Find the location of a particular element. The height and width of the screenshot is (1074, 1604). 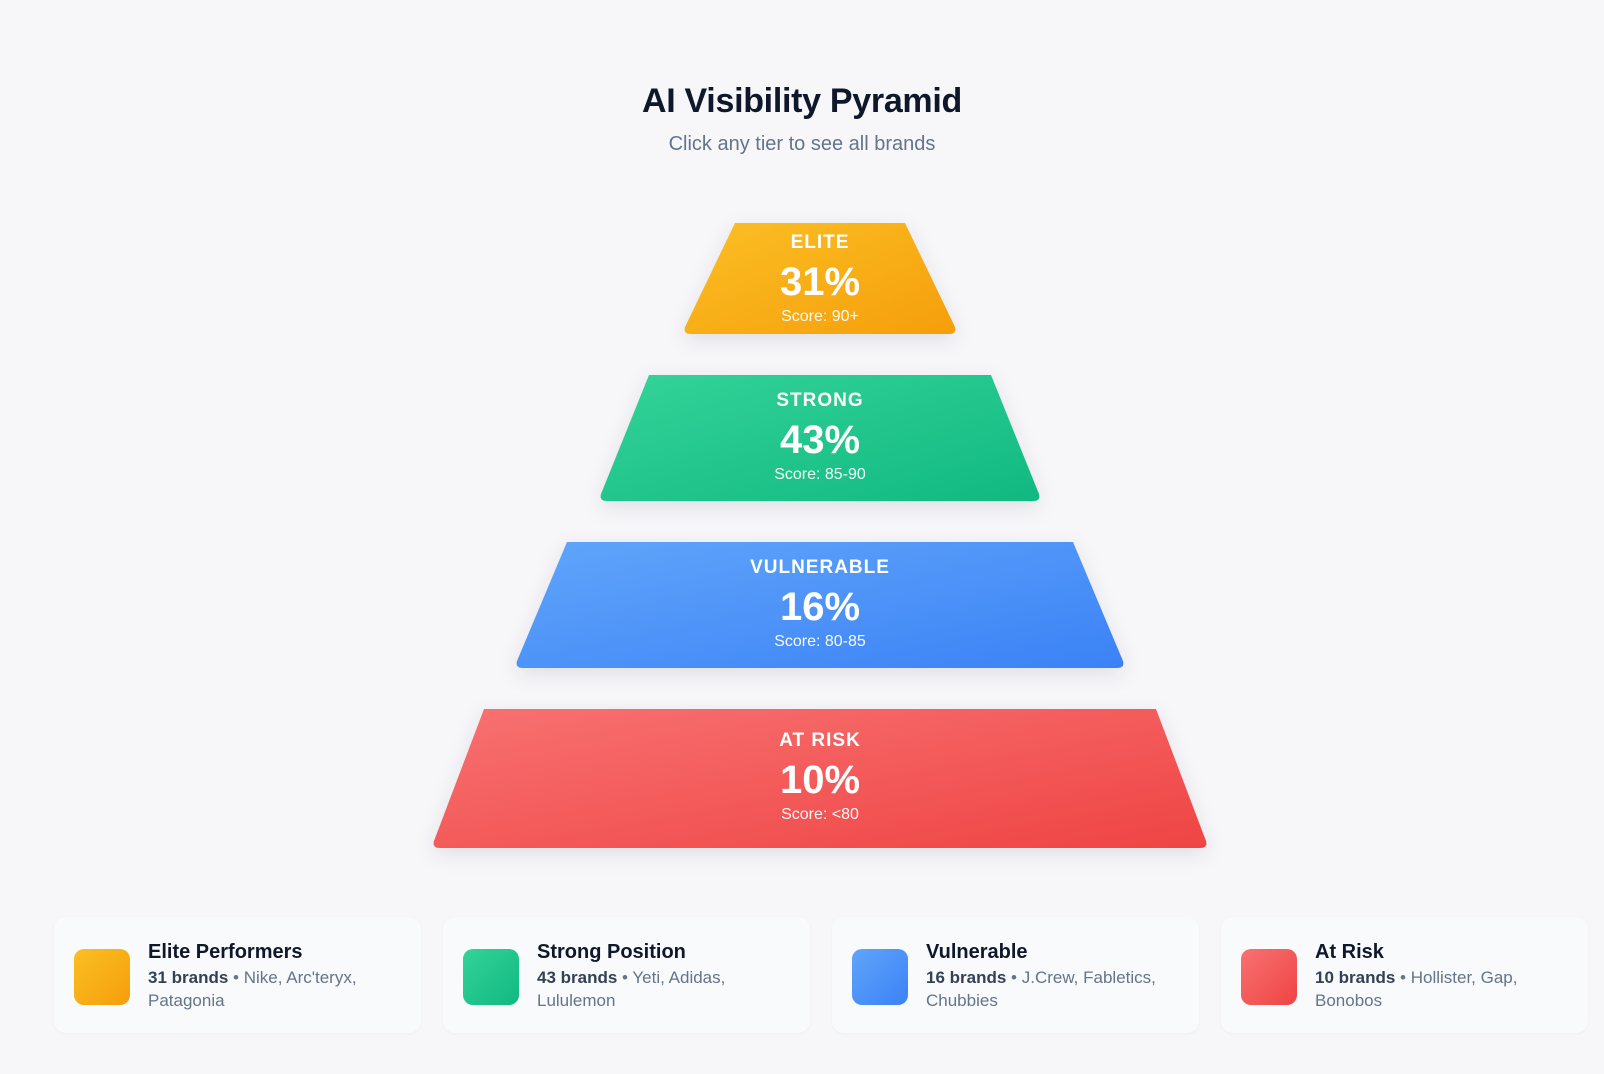

tier-vulnerable-percent: 16% is located at coordinates (820, 607).